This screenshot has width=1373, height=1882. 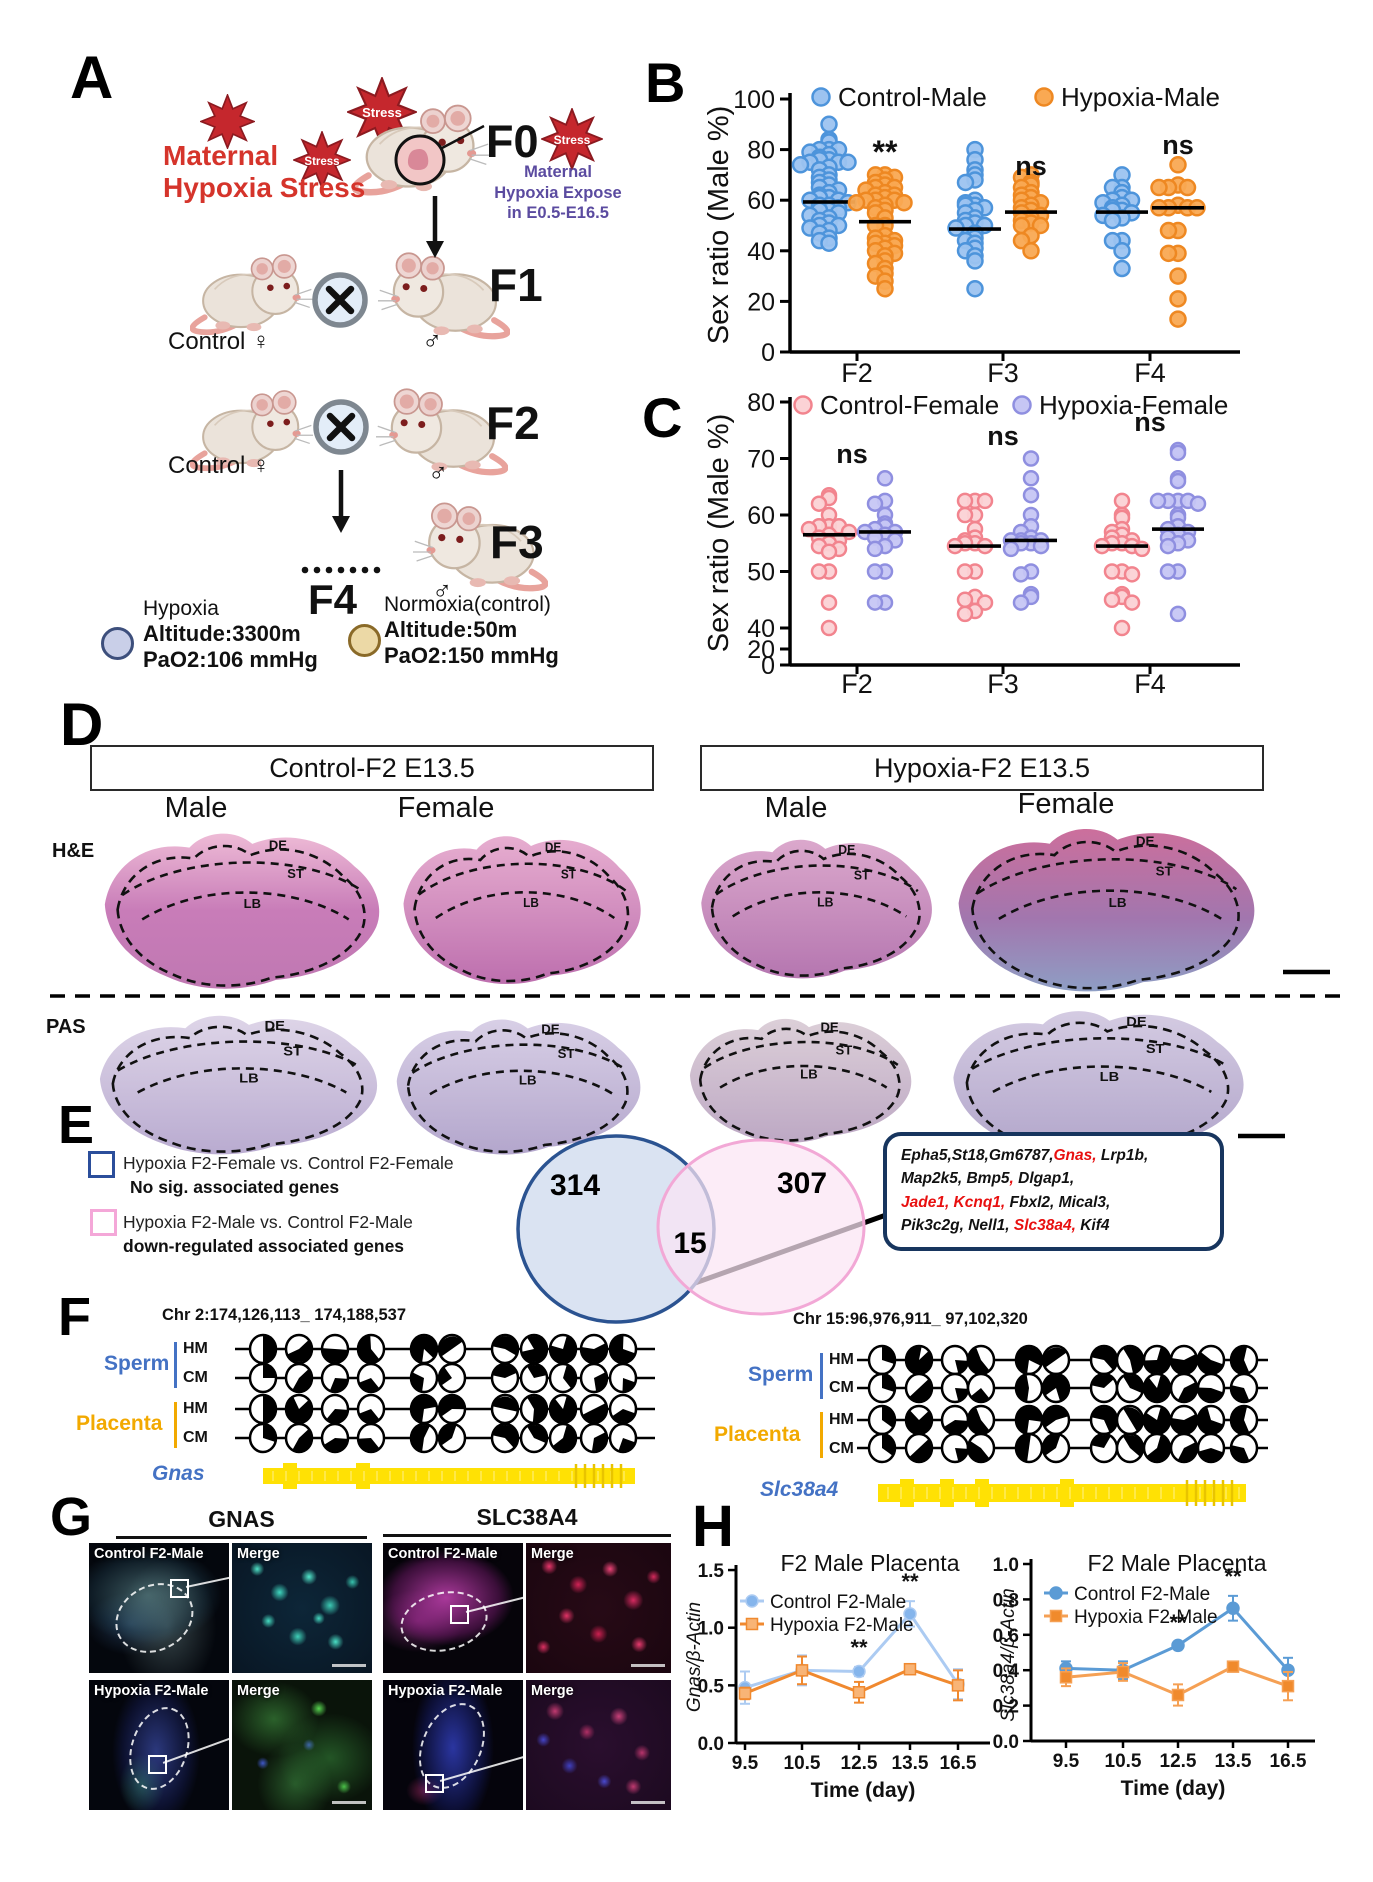 I want to click on x-tick-label: F2, so click(x=857, y=373).